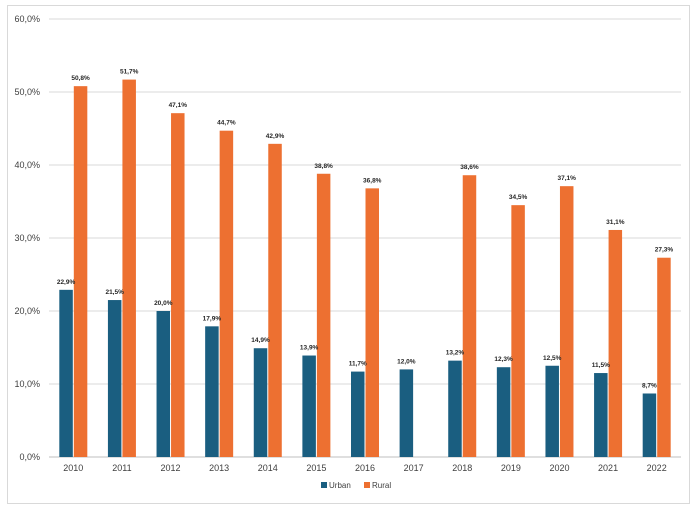  What do you see at coordinates (615, 222) in the screenshot?
I see `data-label-rural-2021: 31,1%` at bounding box center [615, 222].